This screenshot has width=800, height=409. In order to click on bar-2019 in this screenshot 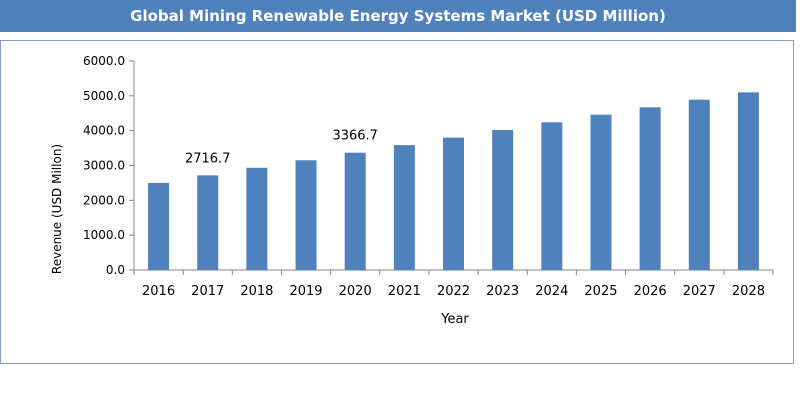, I will do `click(306, 215)`.